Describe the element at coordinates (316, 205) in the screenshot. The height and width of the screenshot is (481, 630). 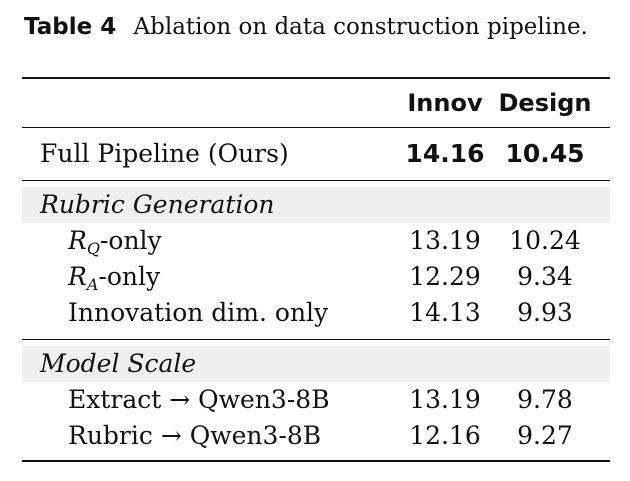
I see `section-background-rubric` at that location.